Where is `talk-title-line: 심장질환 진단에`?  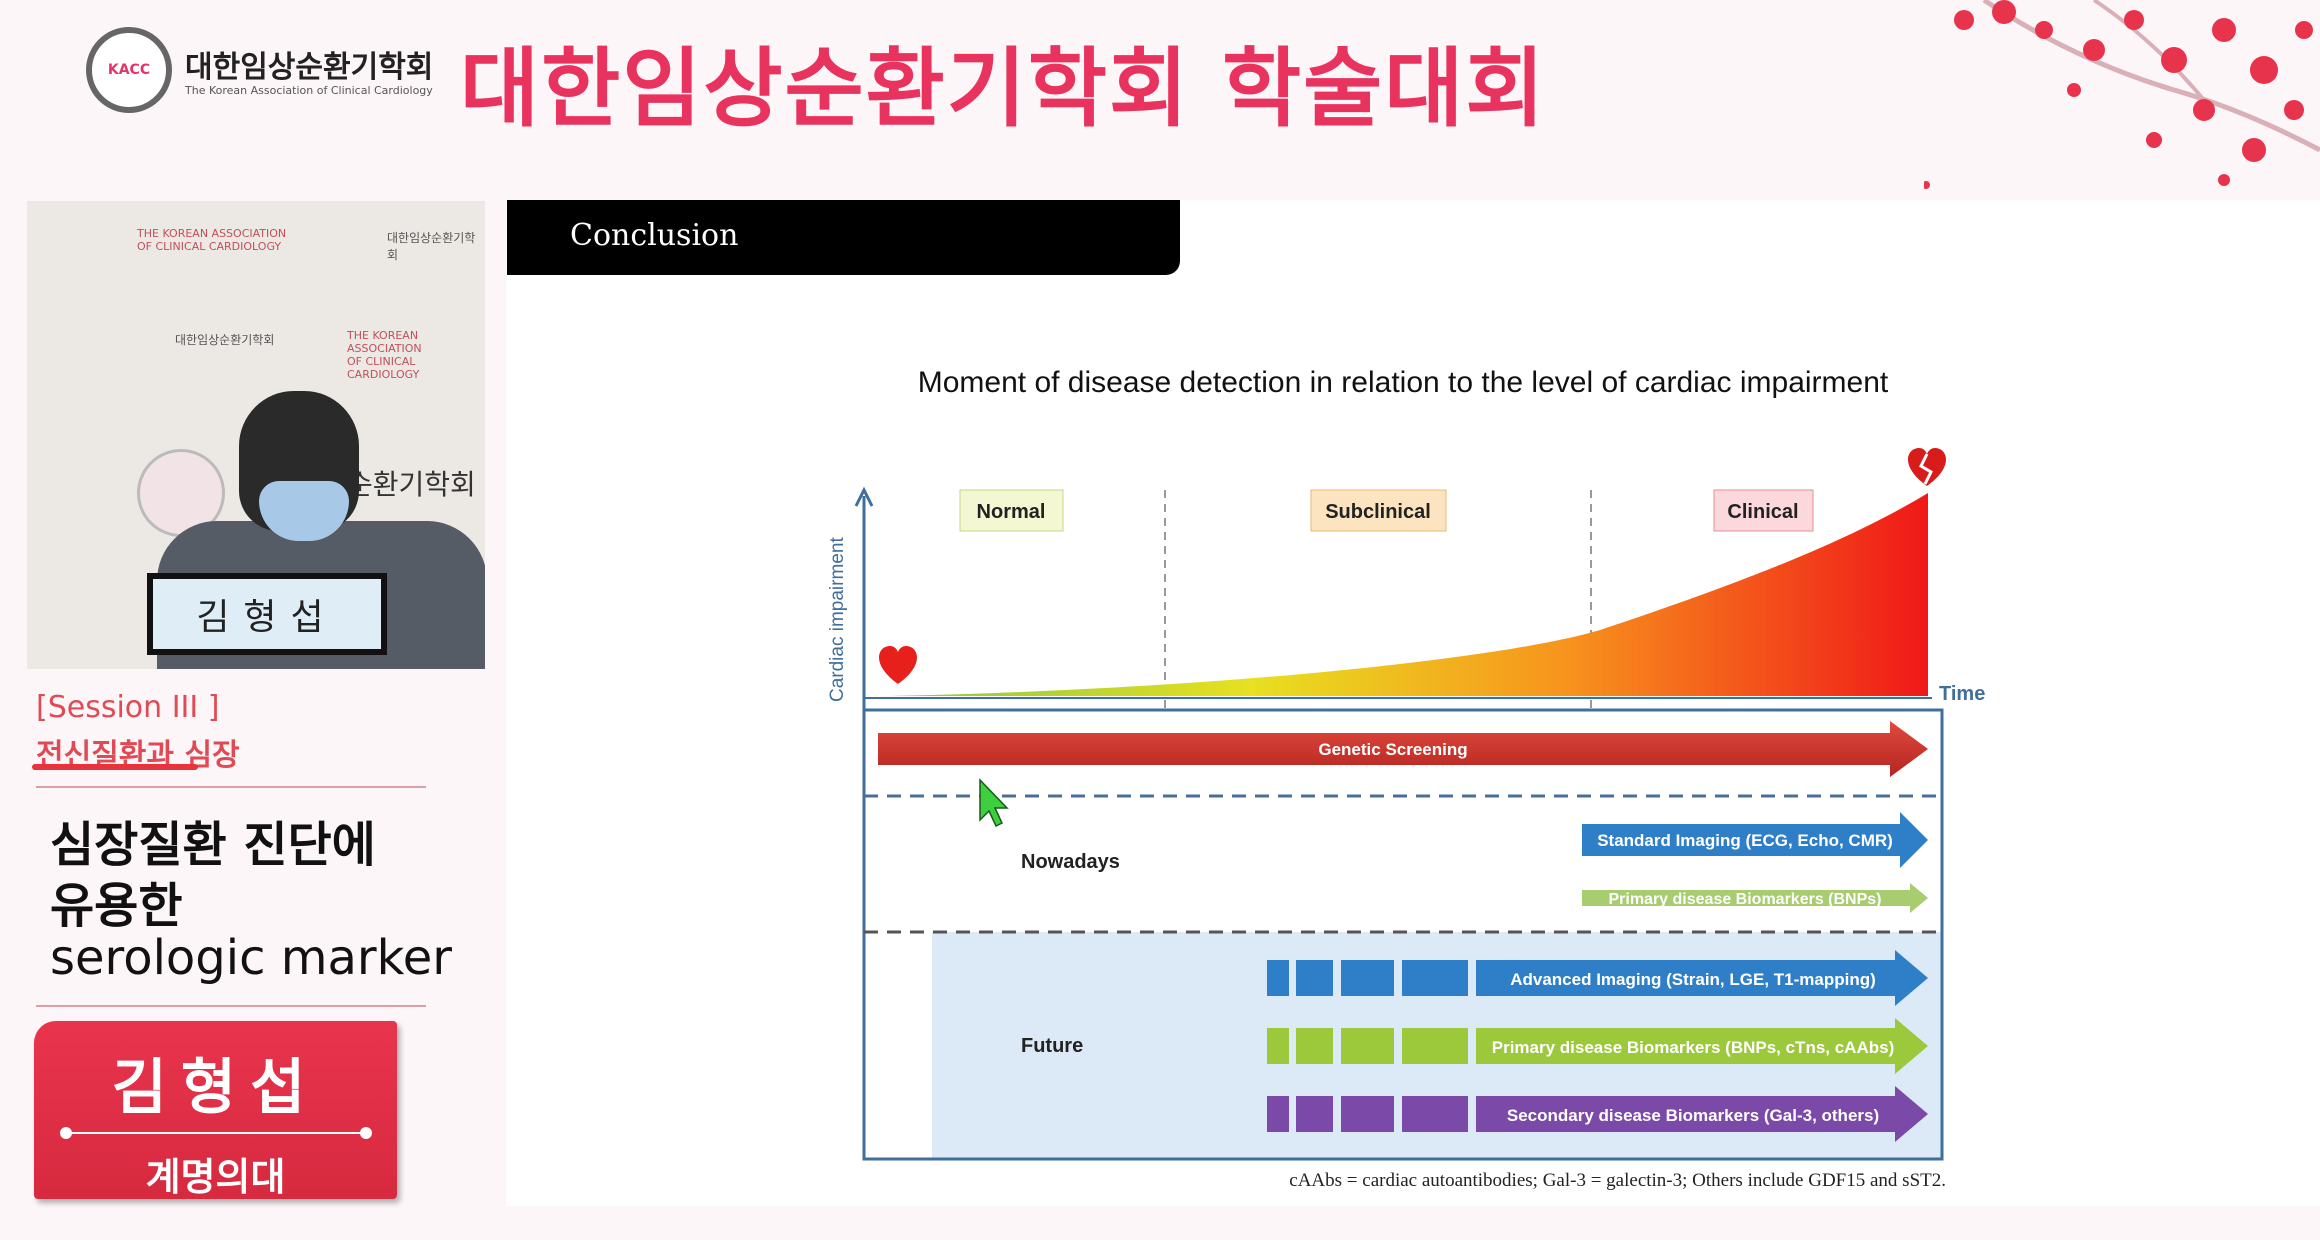 talk-title-line: 심장질환 진단에 is located at coordinates (213, 845).